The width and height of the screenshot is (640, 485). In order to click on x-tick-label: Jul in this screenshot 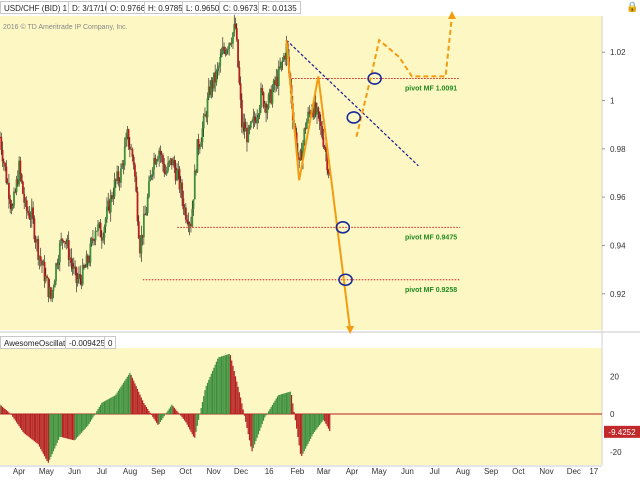, I will do `click(102, 471)`.